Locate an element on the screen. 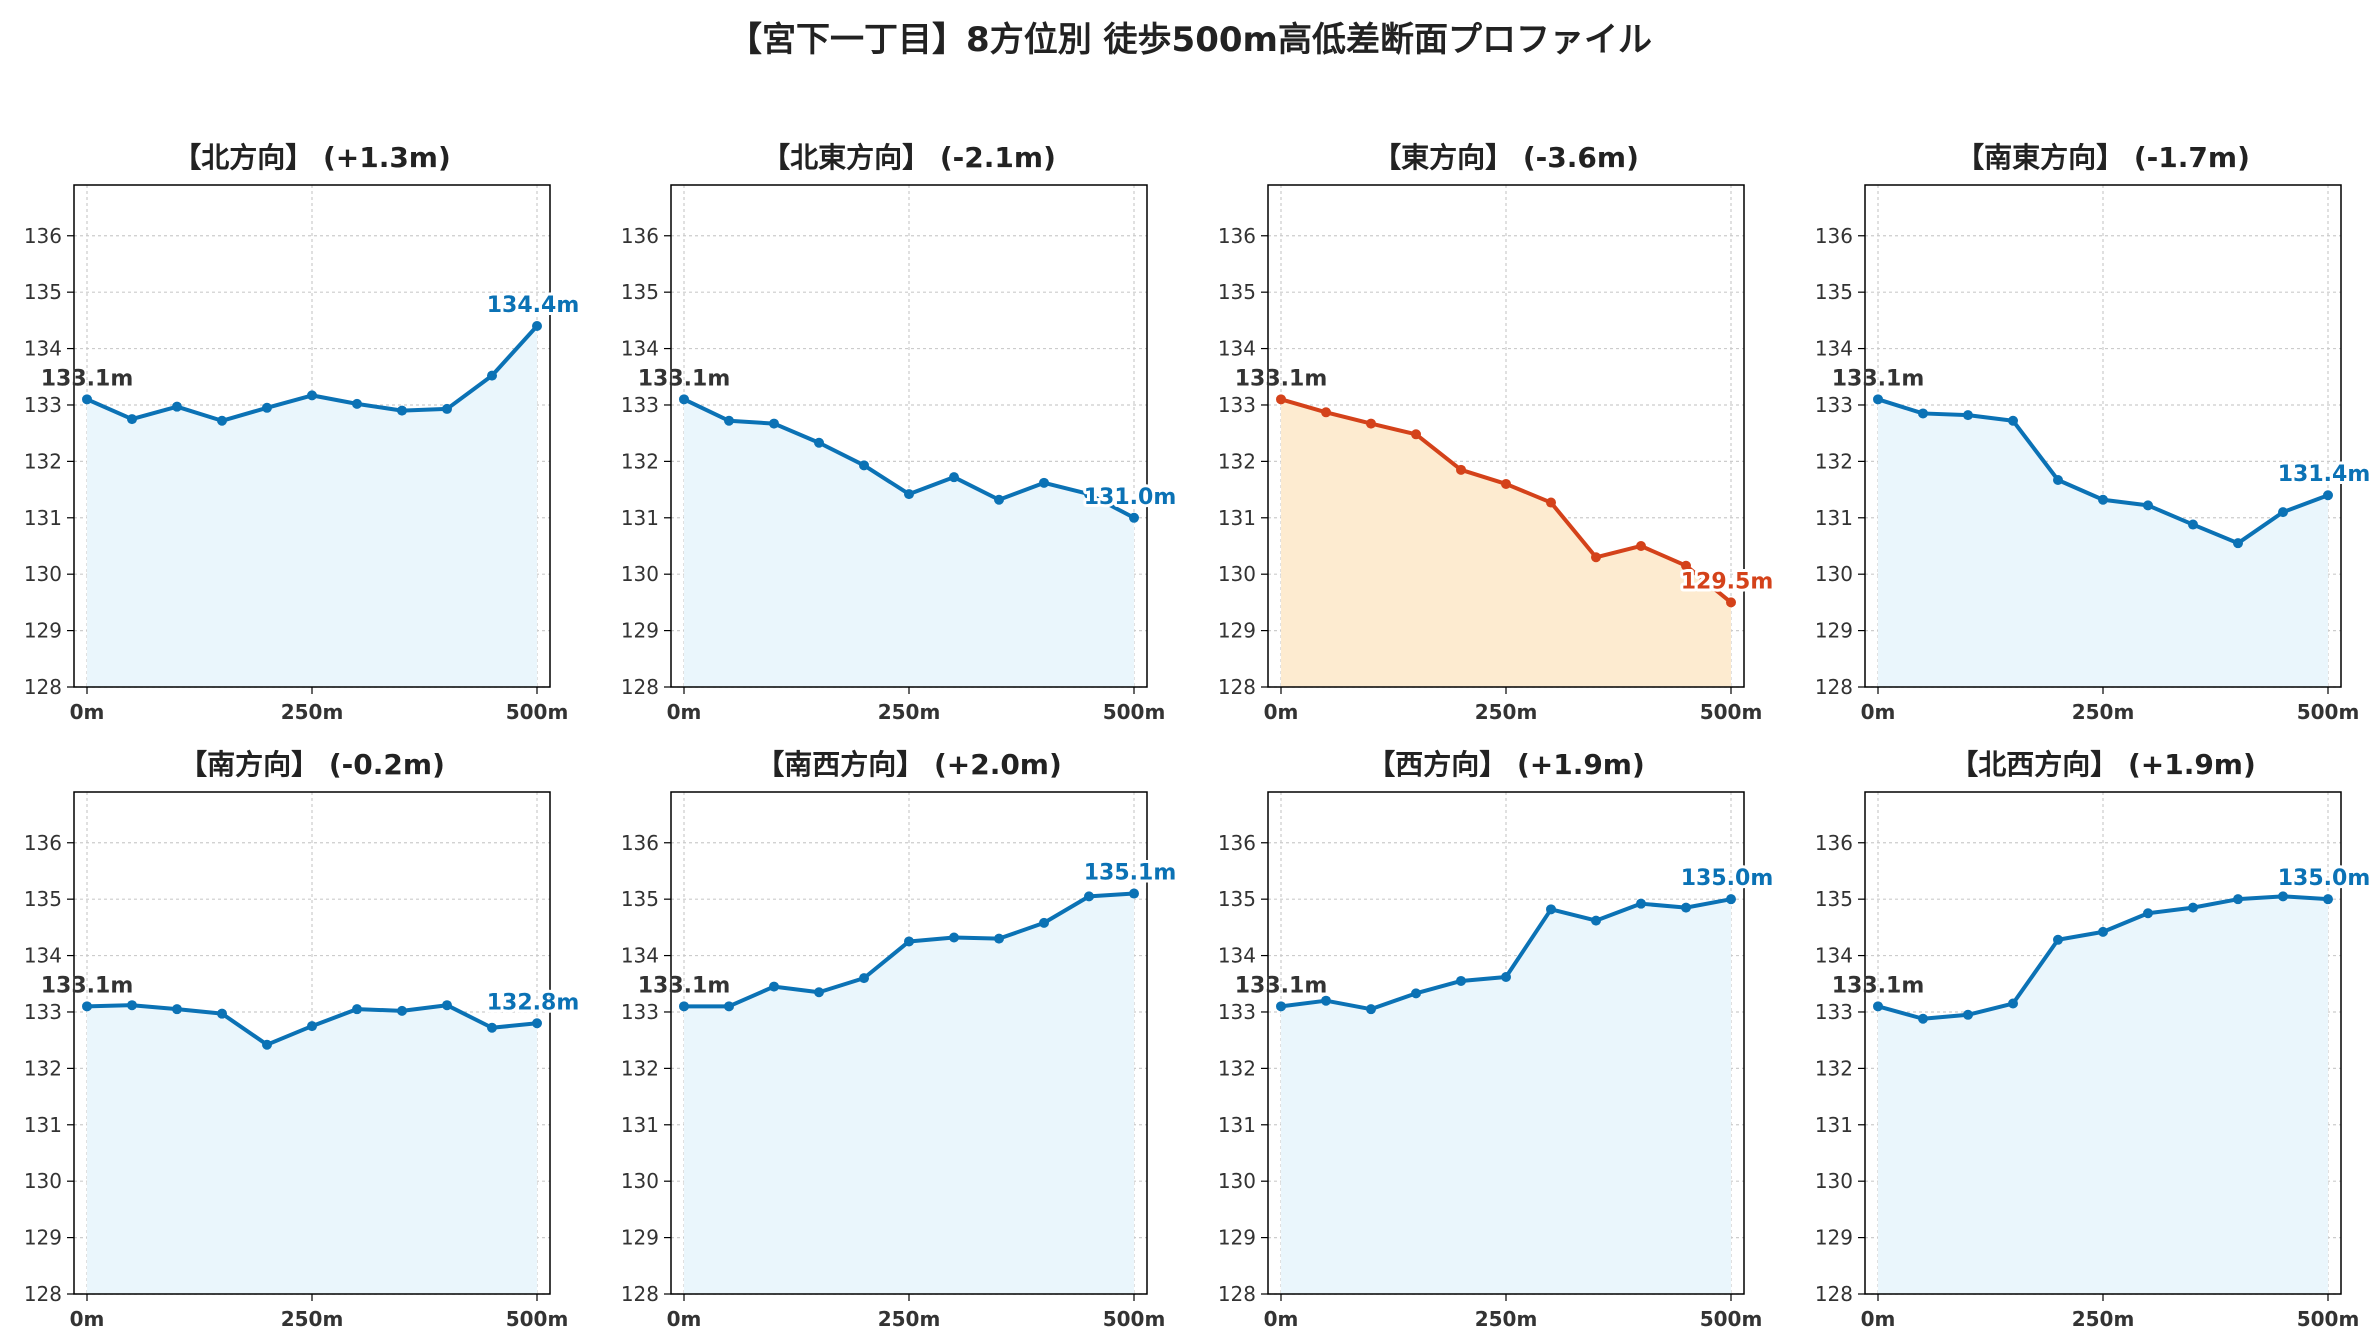 This screenshot has height=1340, width=2380. end-elevation-label-halo: 135.1m is located at coordinates (1130, 873).